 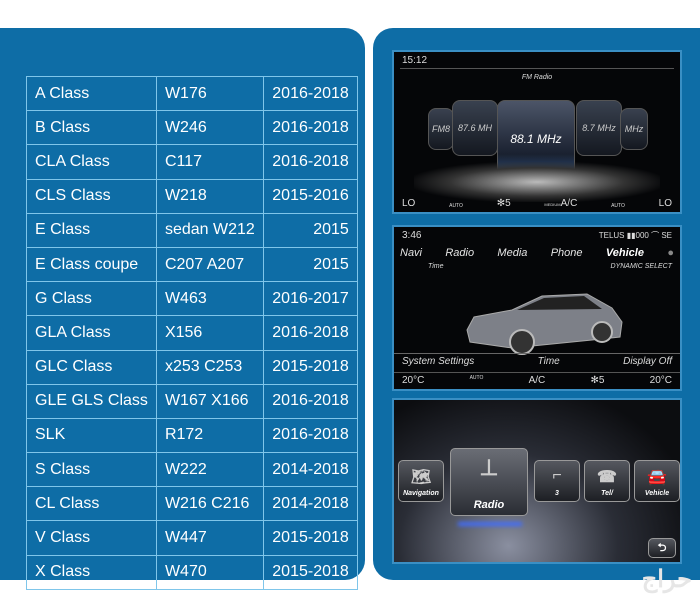 I want to click on temp-right: LO, so click(x=665, y=203).